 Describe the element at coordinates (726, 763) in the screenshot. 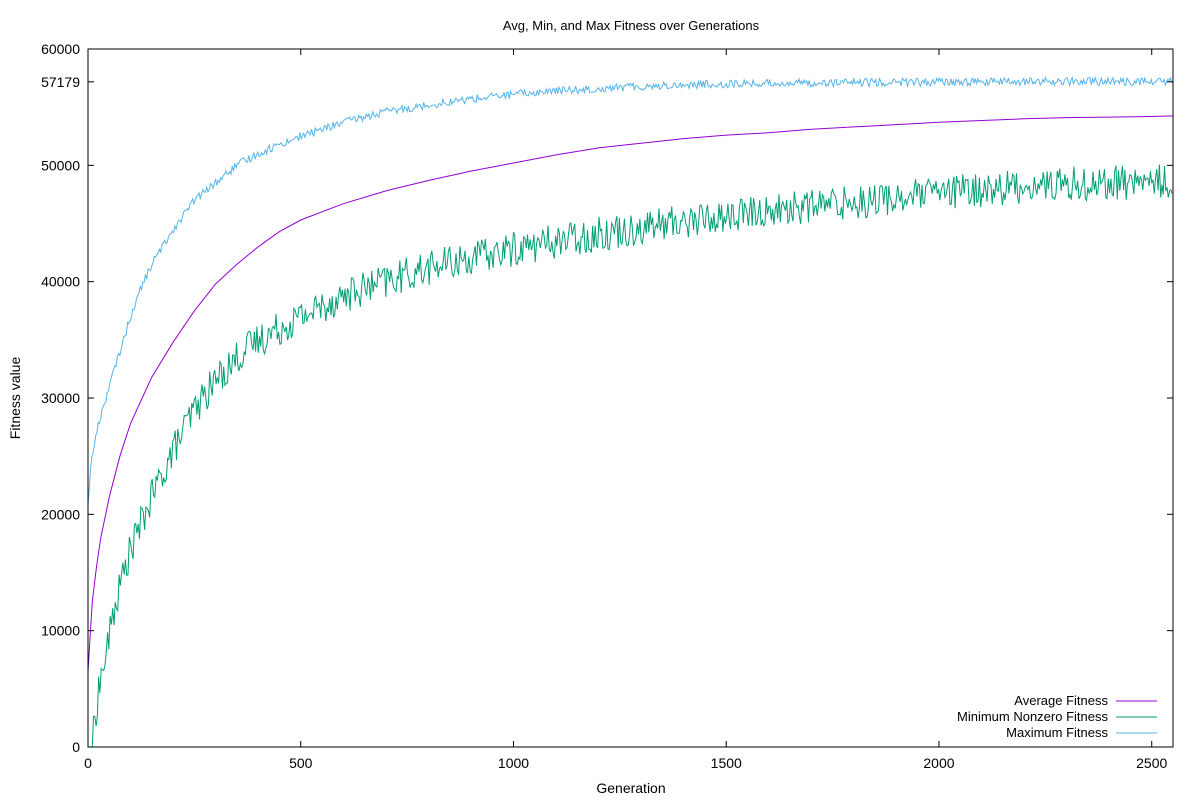

I see `x-tick-label: 1500` at that location.